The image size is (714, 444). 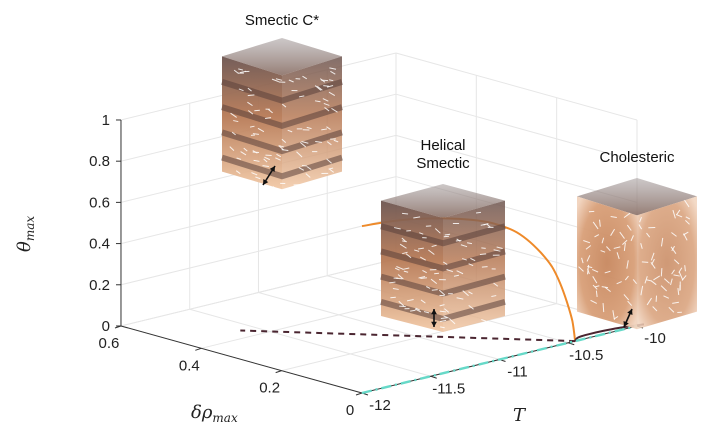 I want to click on T-tick-label: -10, so click(x=655, y=338).